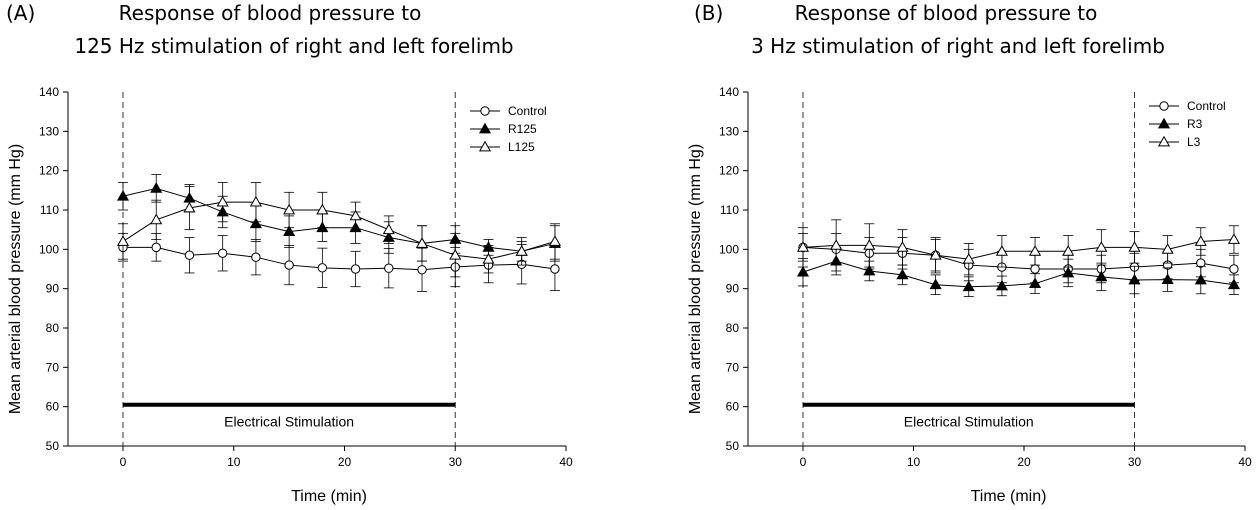 Image resolution: width=1256 pixels, height=510 pixels. What do you see at coordinates (729, 249) in the screenshot?
I see `panel-b-y-tick-label: 100` at bounding box center [729, 249].